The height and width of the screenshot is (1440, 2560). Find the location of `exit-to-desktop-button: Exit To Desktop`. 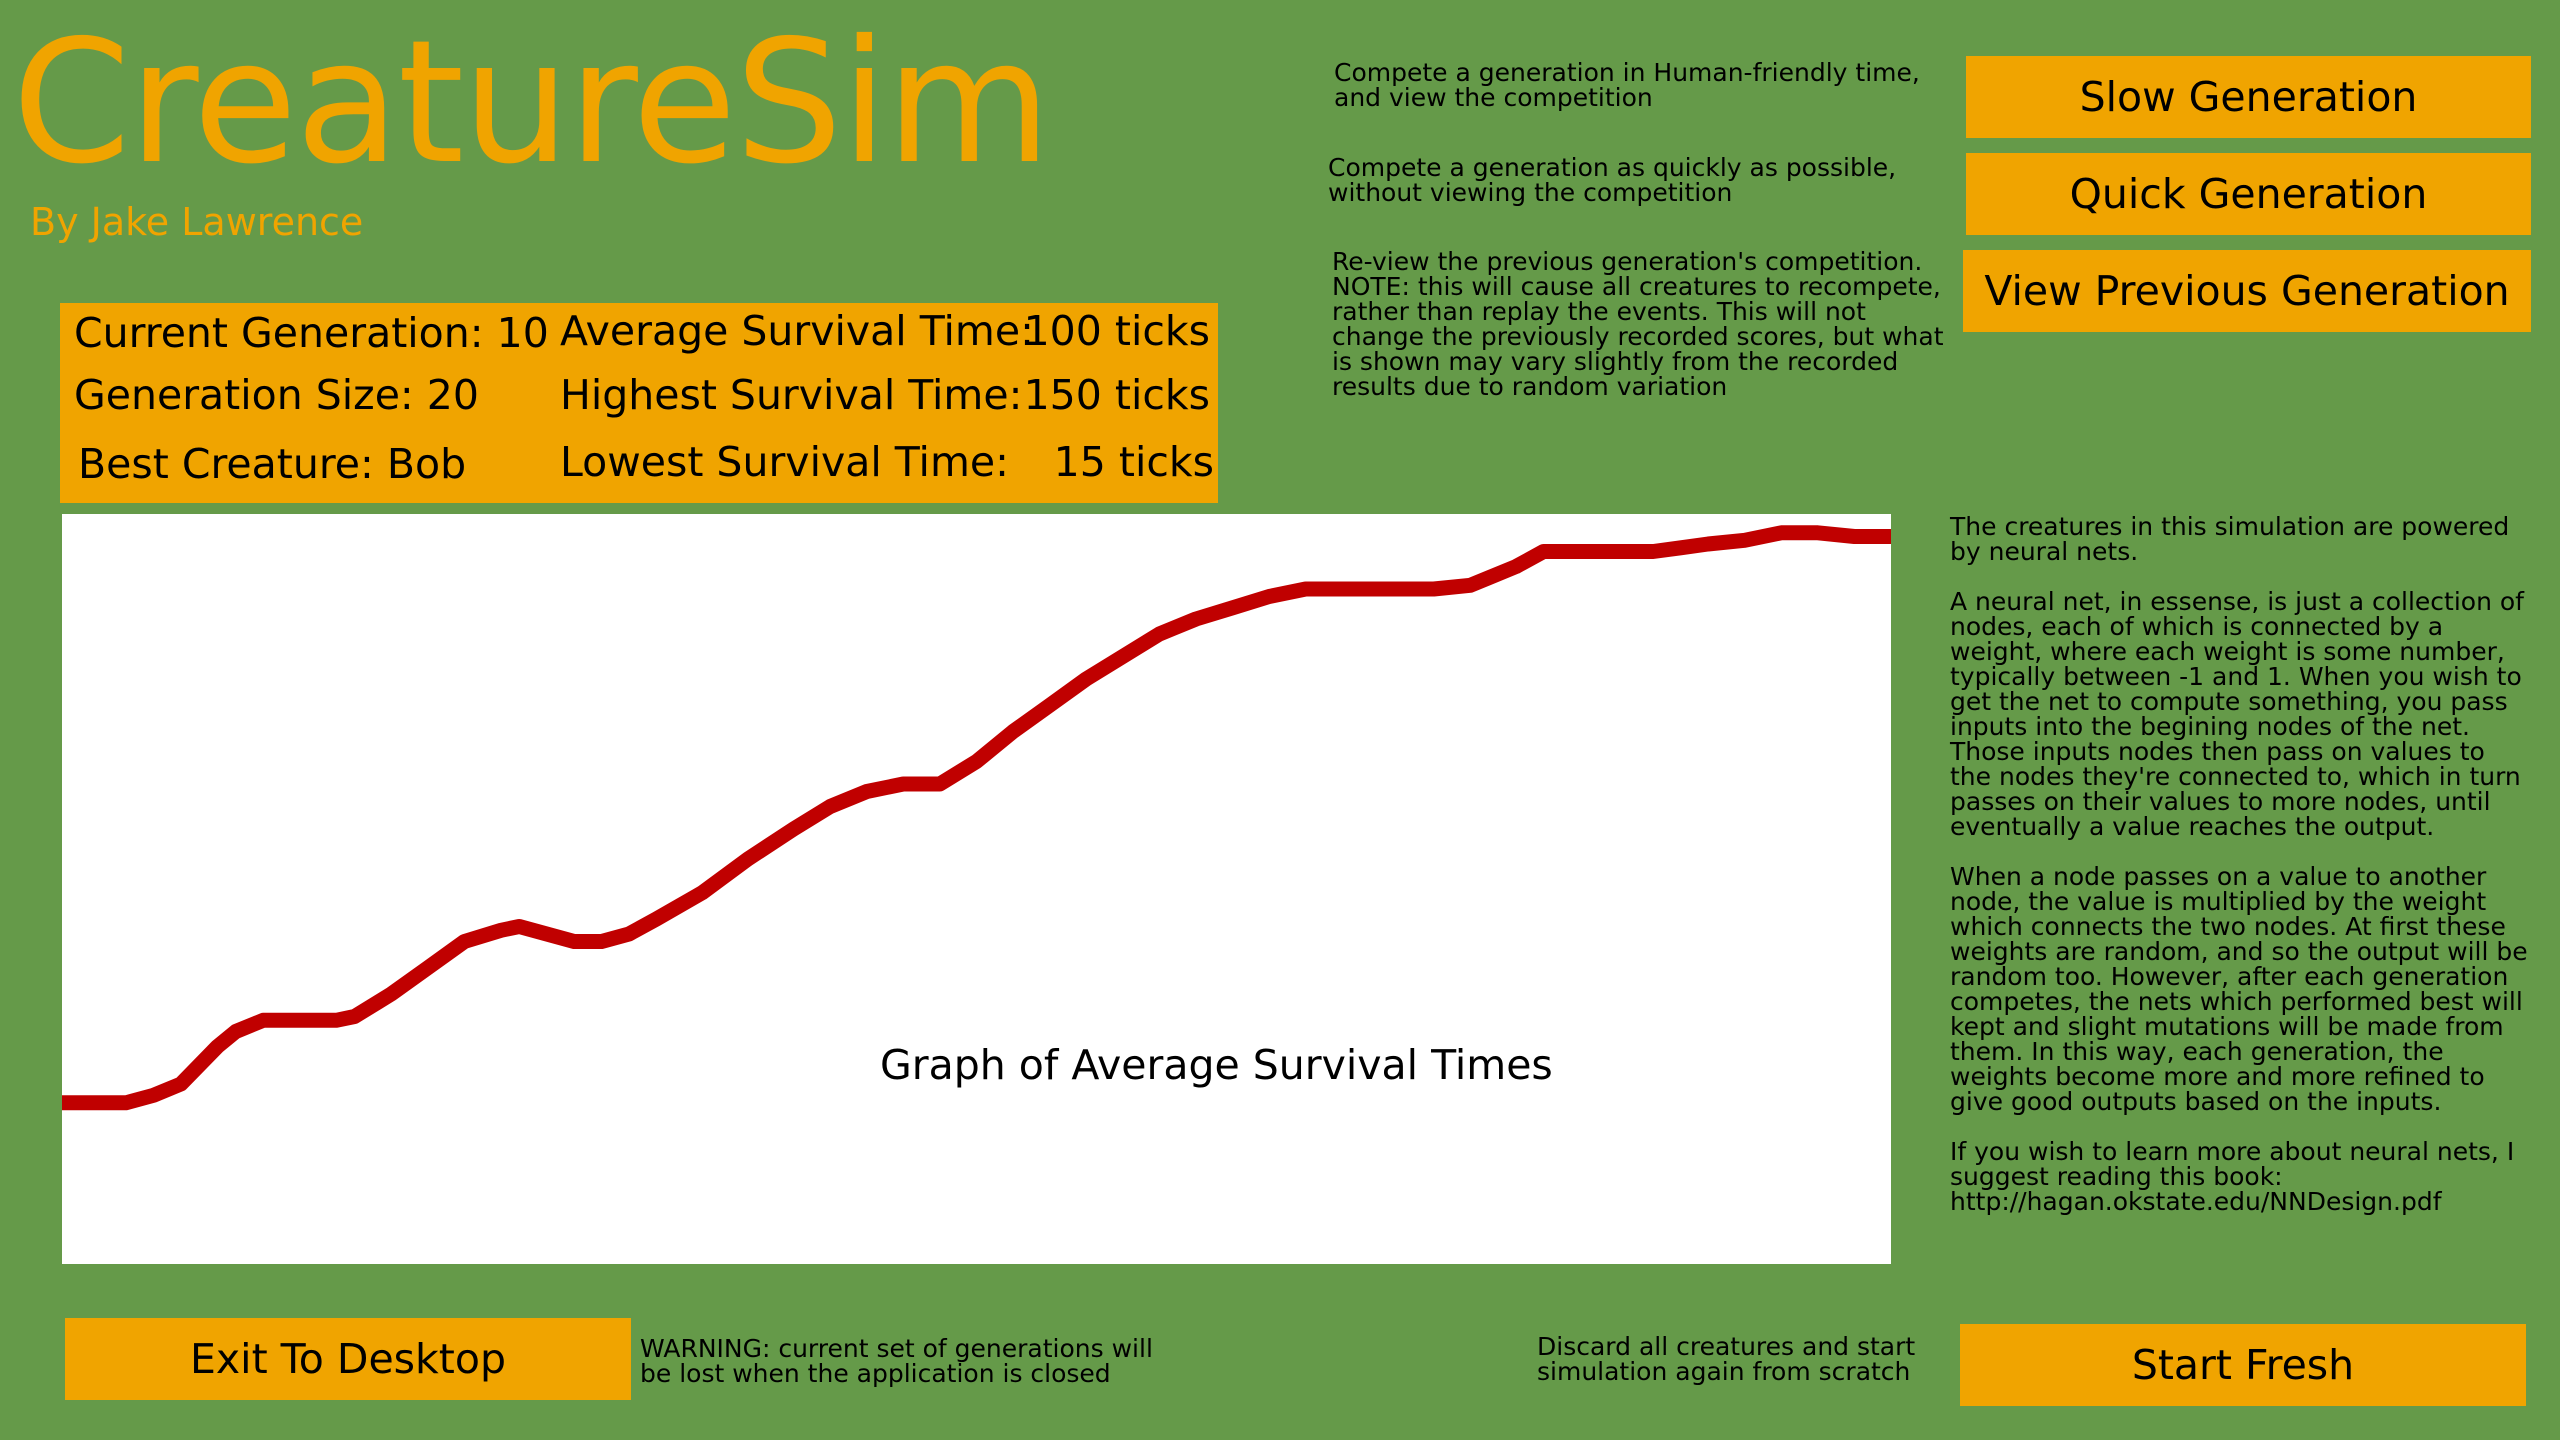

exit-to-desktop-button: Exit To Desktop is located at coordinates (348, 1359).